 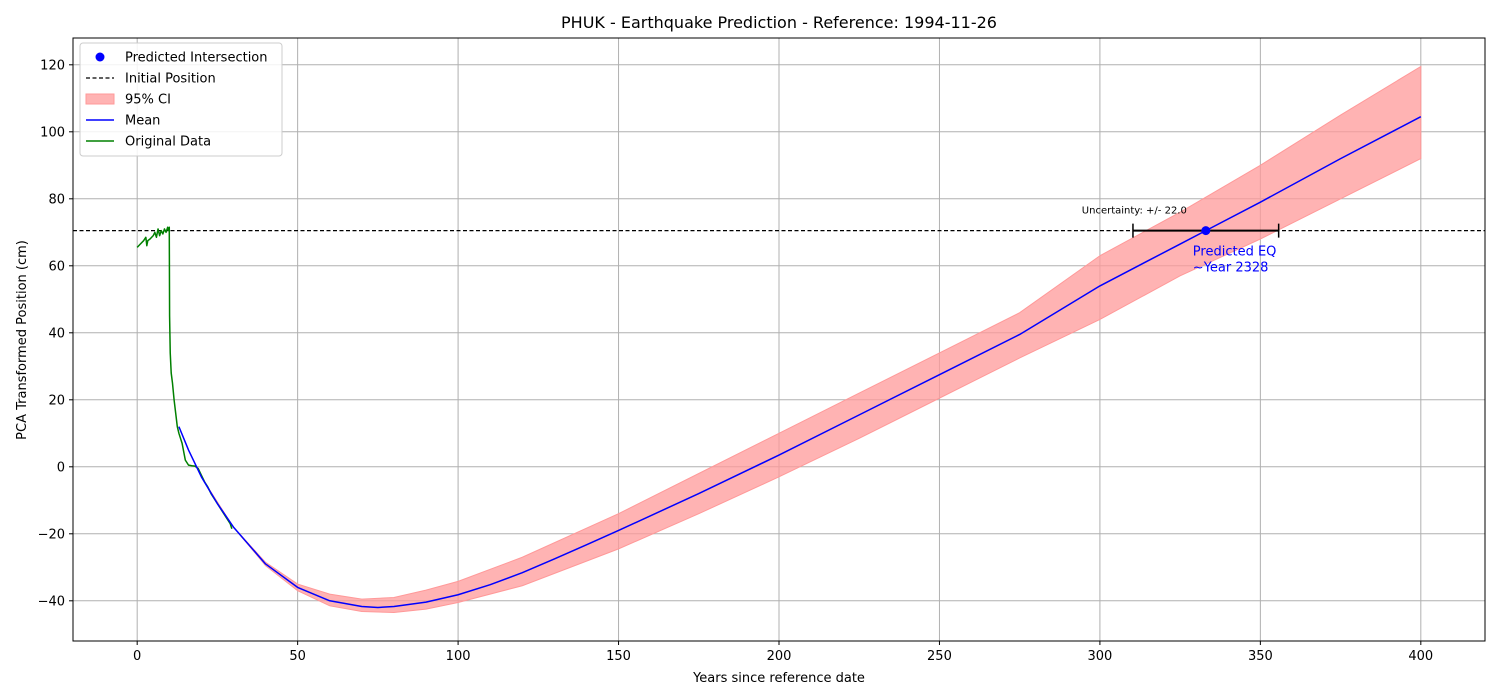 I want to click on x-tick-label: 100, so click(x=458, y=656).